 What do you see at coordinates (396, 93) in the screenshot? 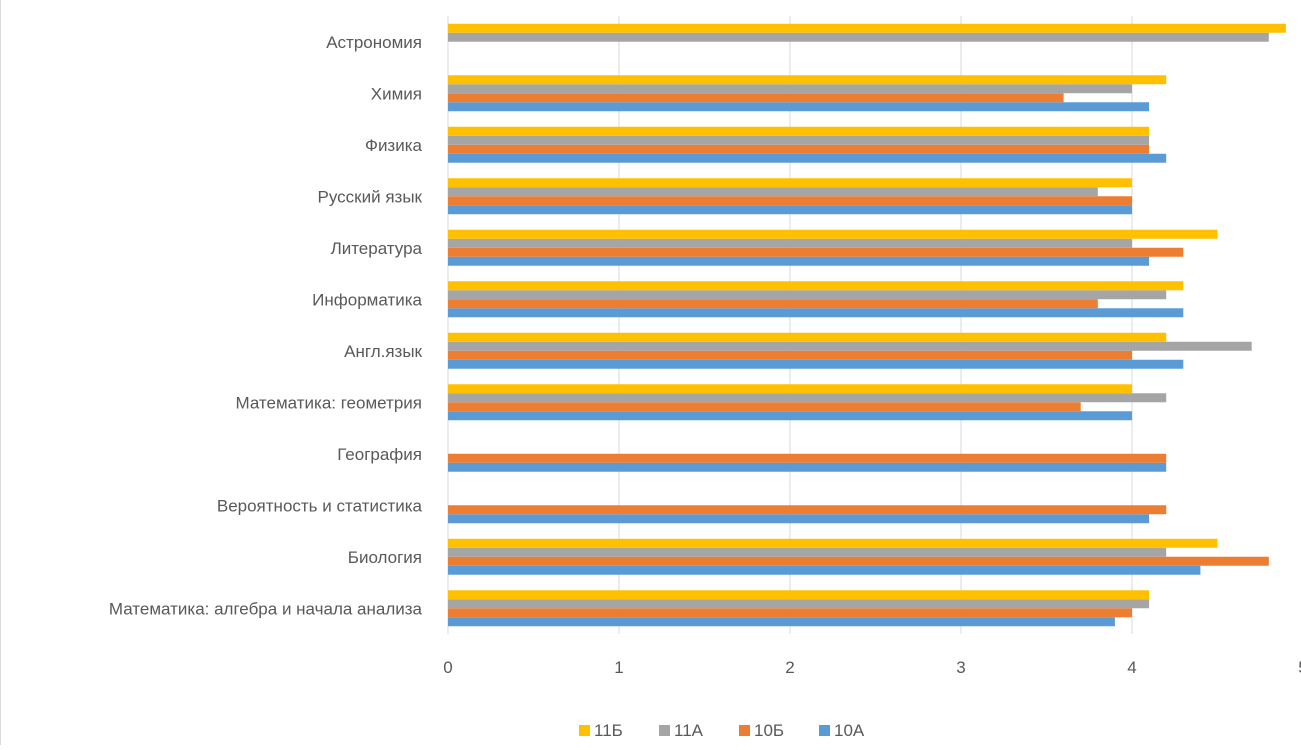
I see `category-label: Химия` at bounding box center [396, 93].